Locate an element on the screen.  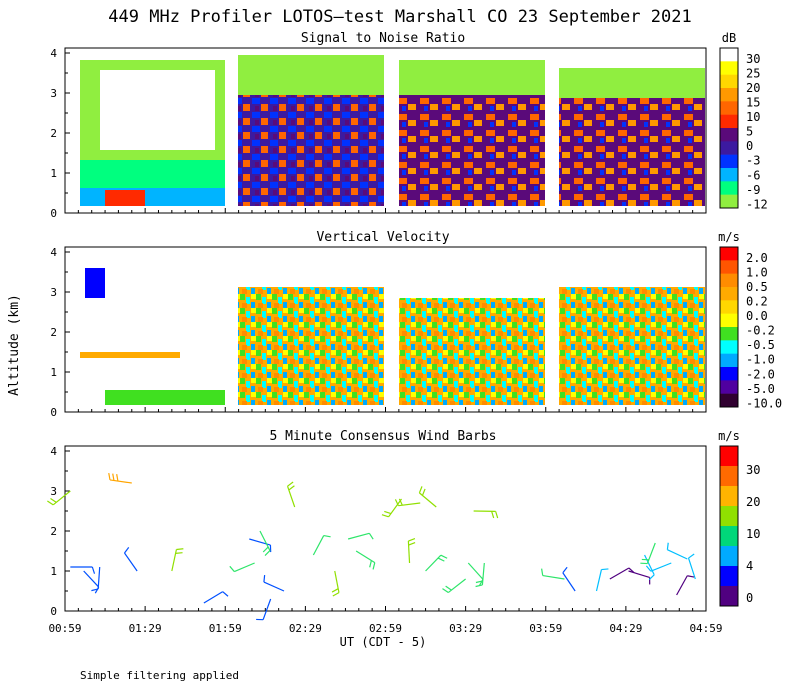
x-tick-label: 02:59 is located at coordinates (385, 628).